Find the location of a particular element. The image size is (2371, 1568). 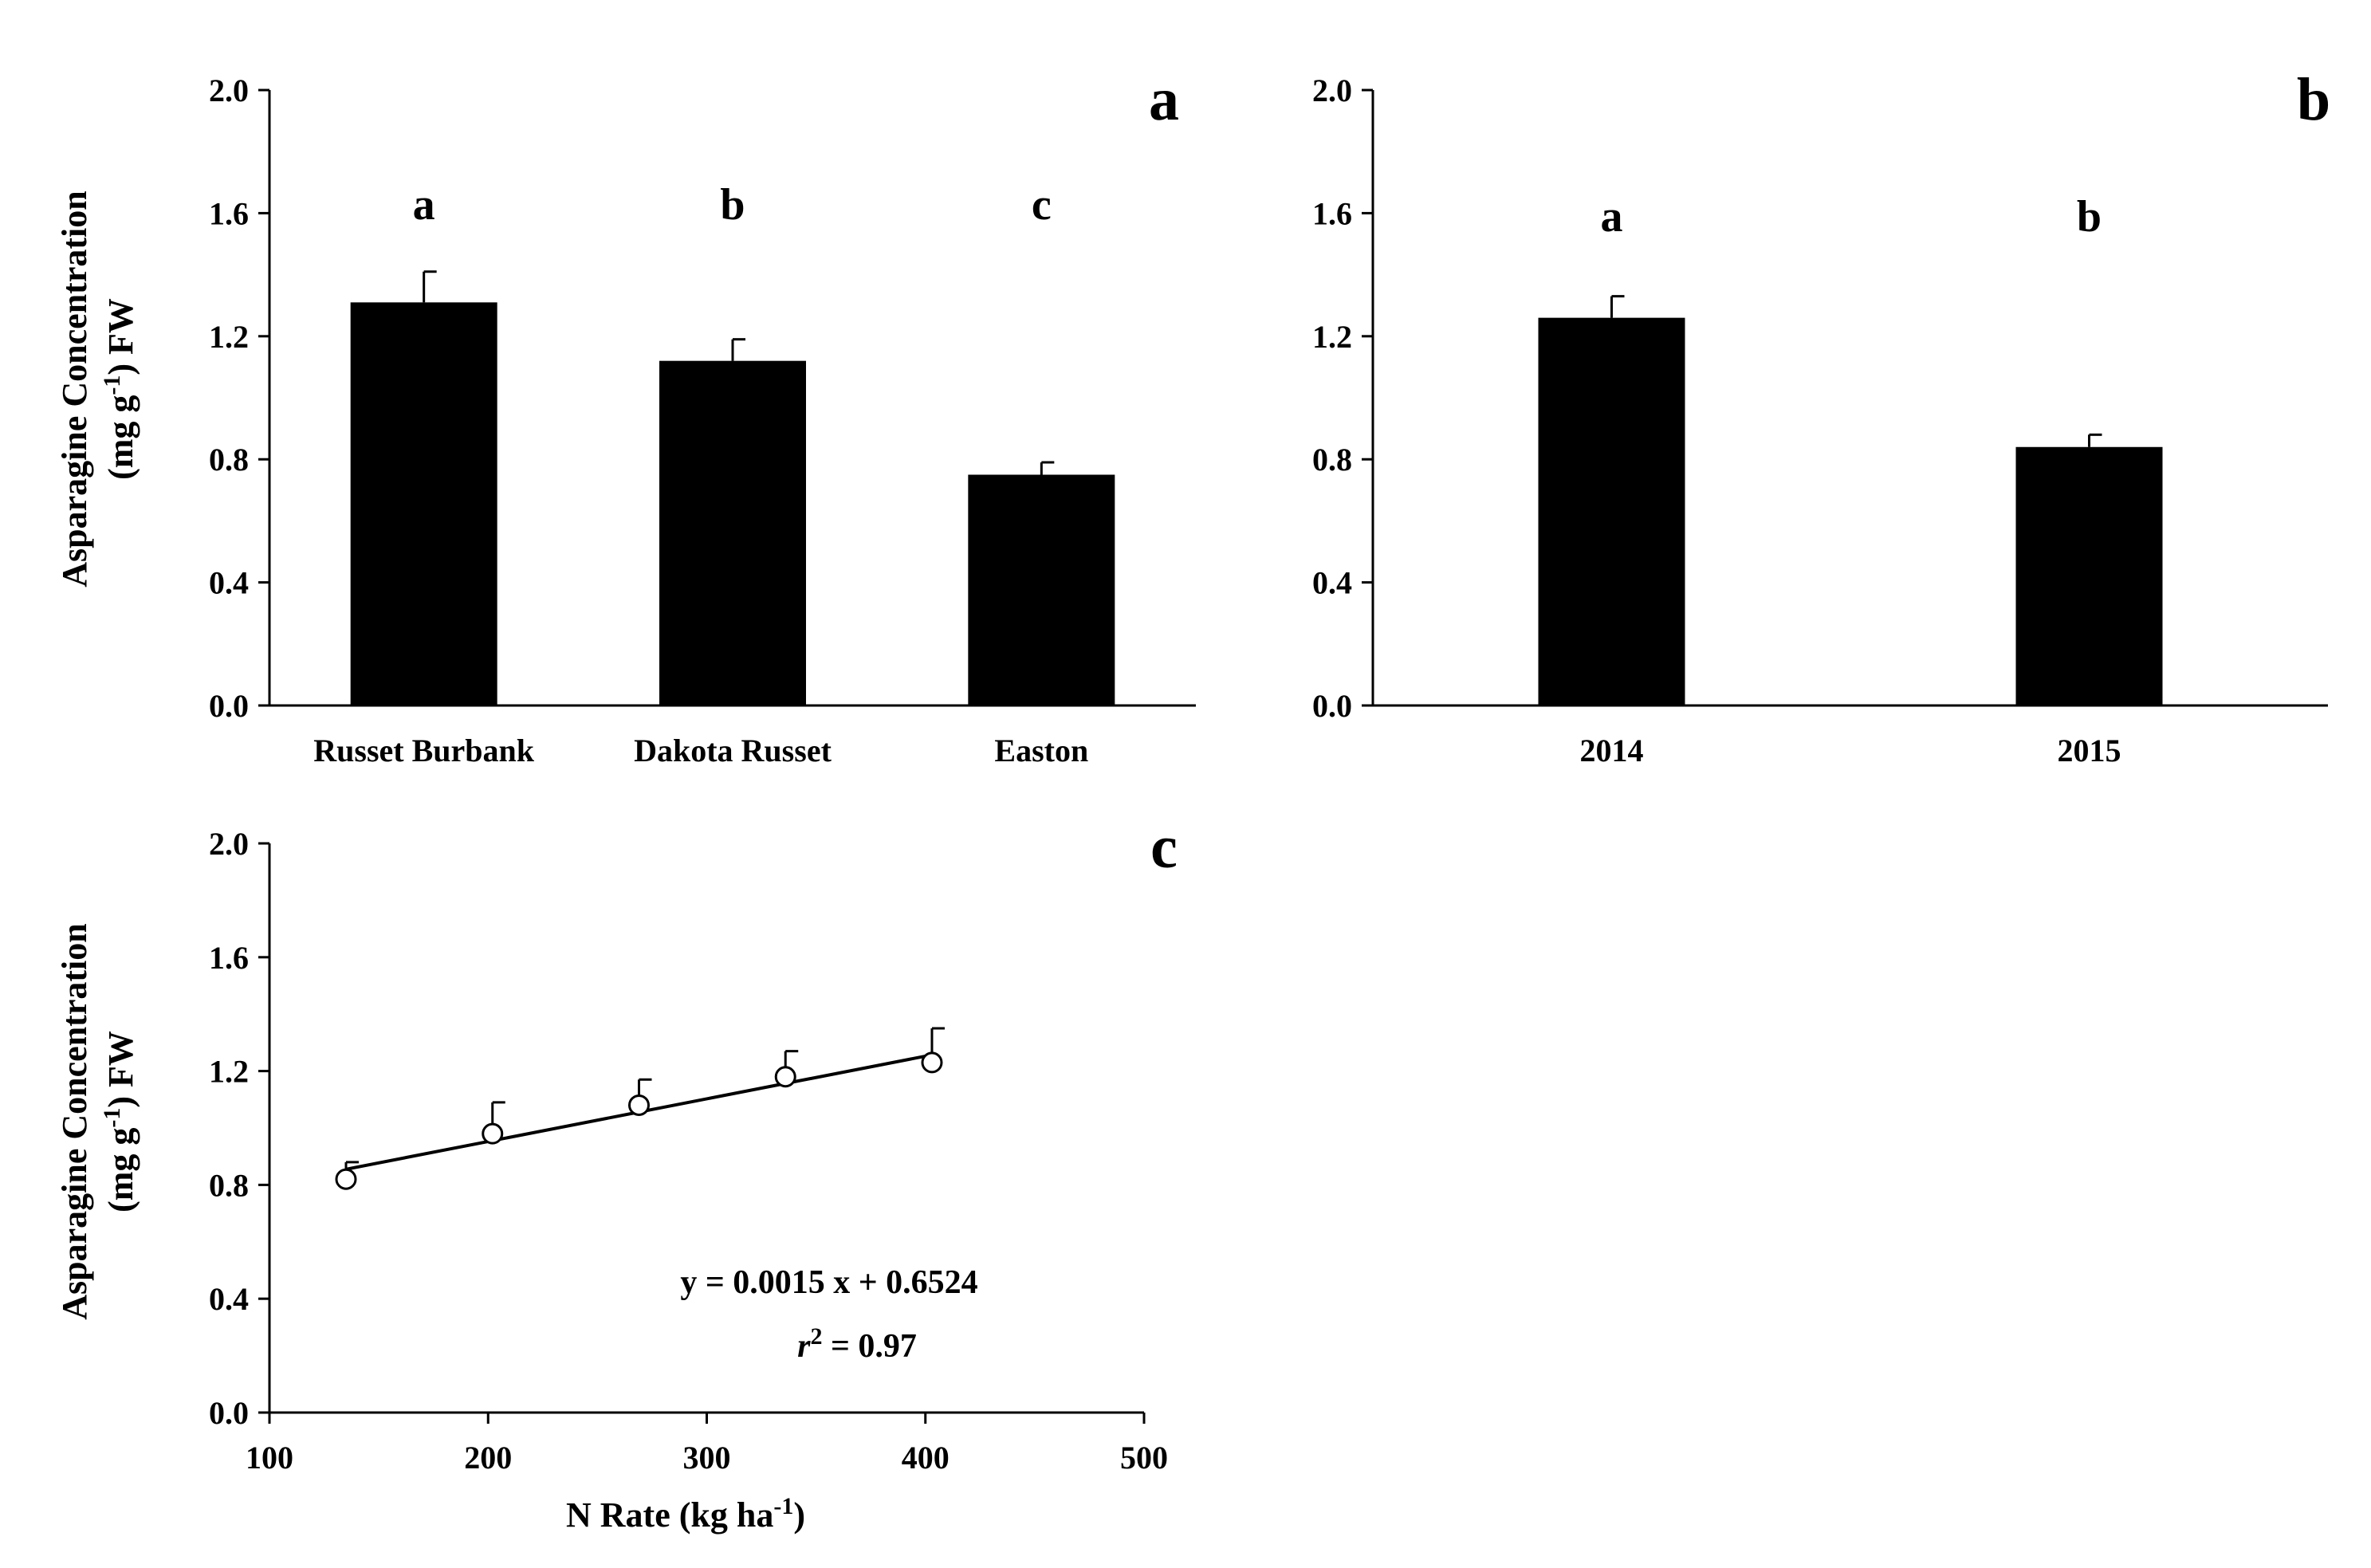

panel-b-significance-letter: b is located at coordinates (2089, 217).